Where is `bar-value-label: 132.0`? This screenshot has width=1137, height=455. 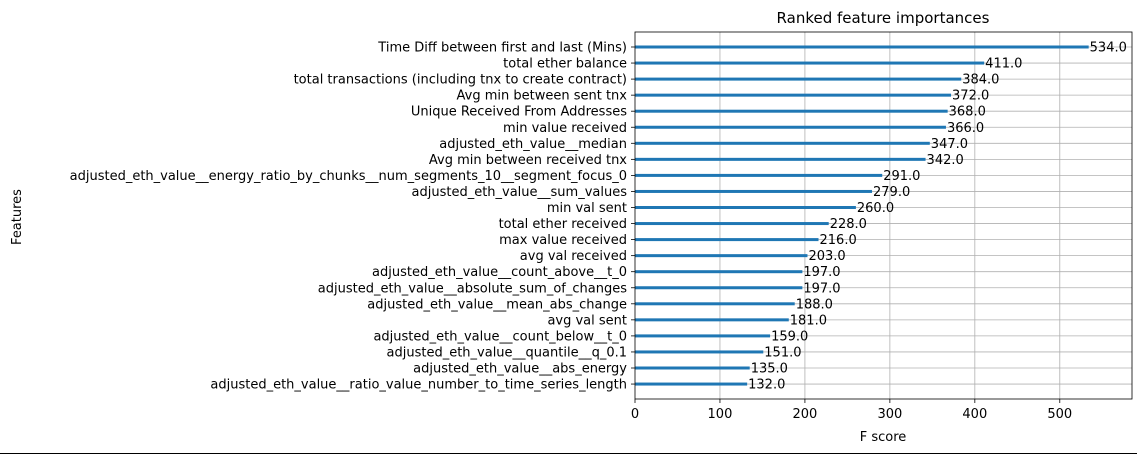
bar-value-label: 132.0 is located at coordinates (766, 385).